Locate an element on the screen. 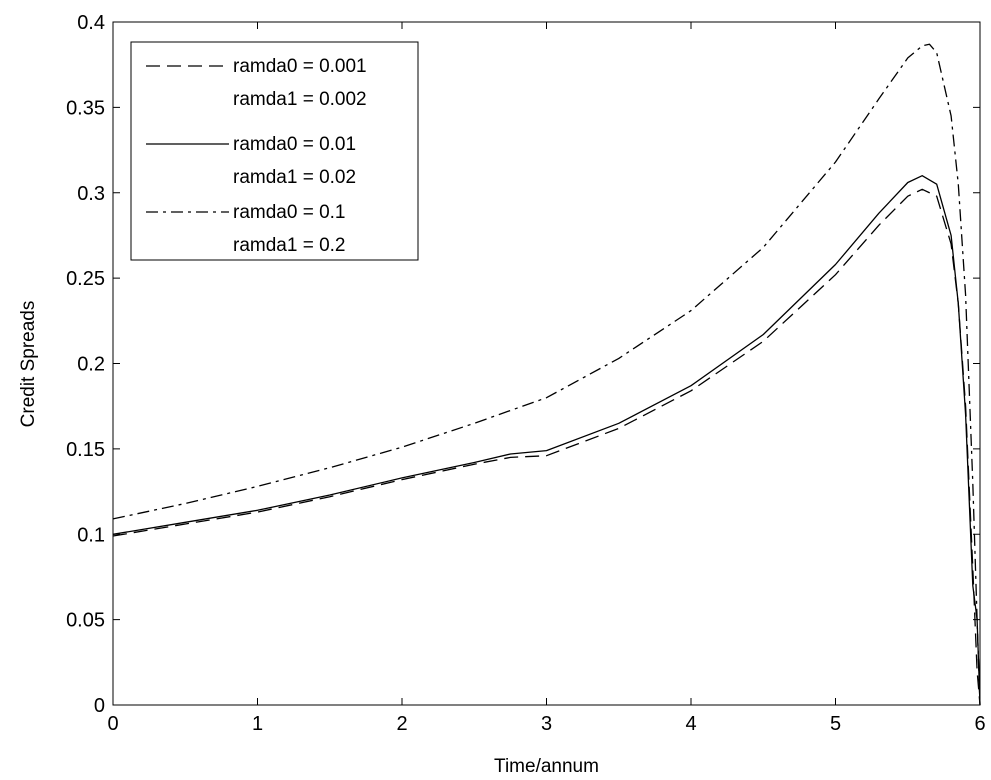 The image size is (991, 780). y-tick-label: 0.15 is located at coordinates (85, 450).